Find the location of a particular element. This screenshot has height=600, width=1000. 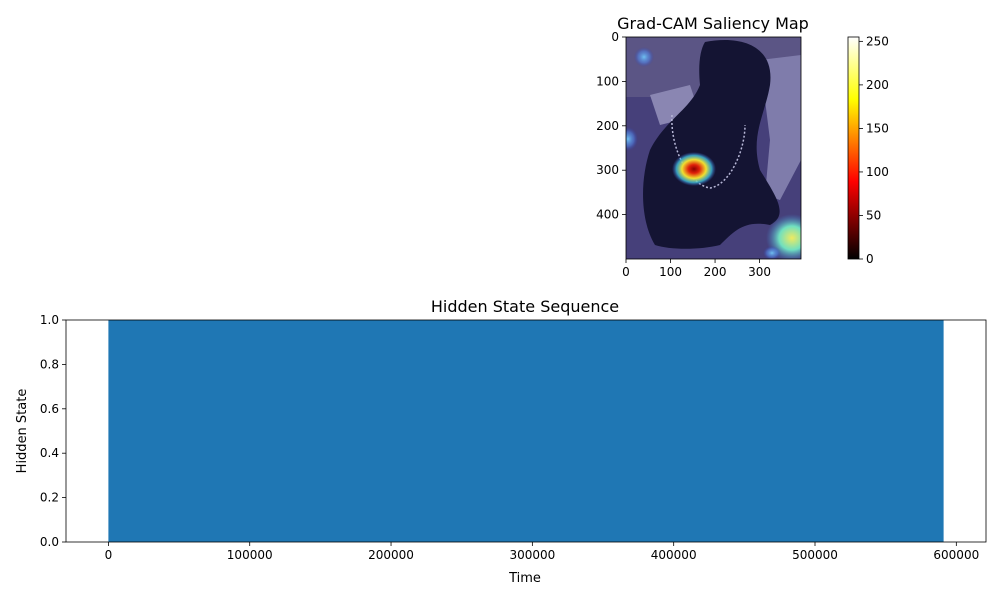

hidden-state-y-tick-label: 0.2 is located at coordinates (49, 498).